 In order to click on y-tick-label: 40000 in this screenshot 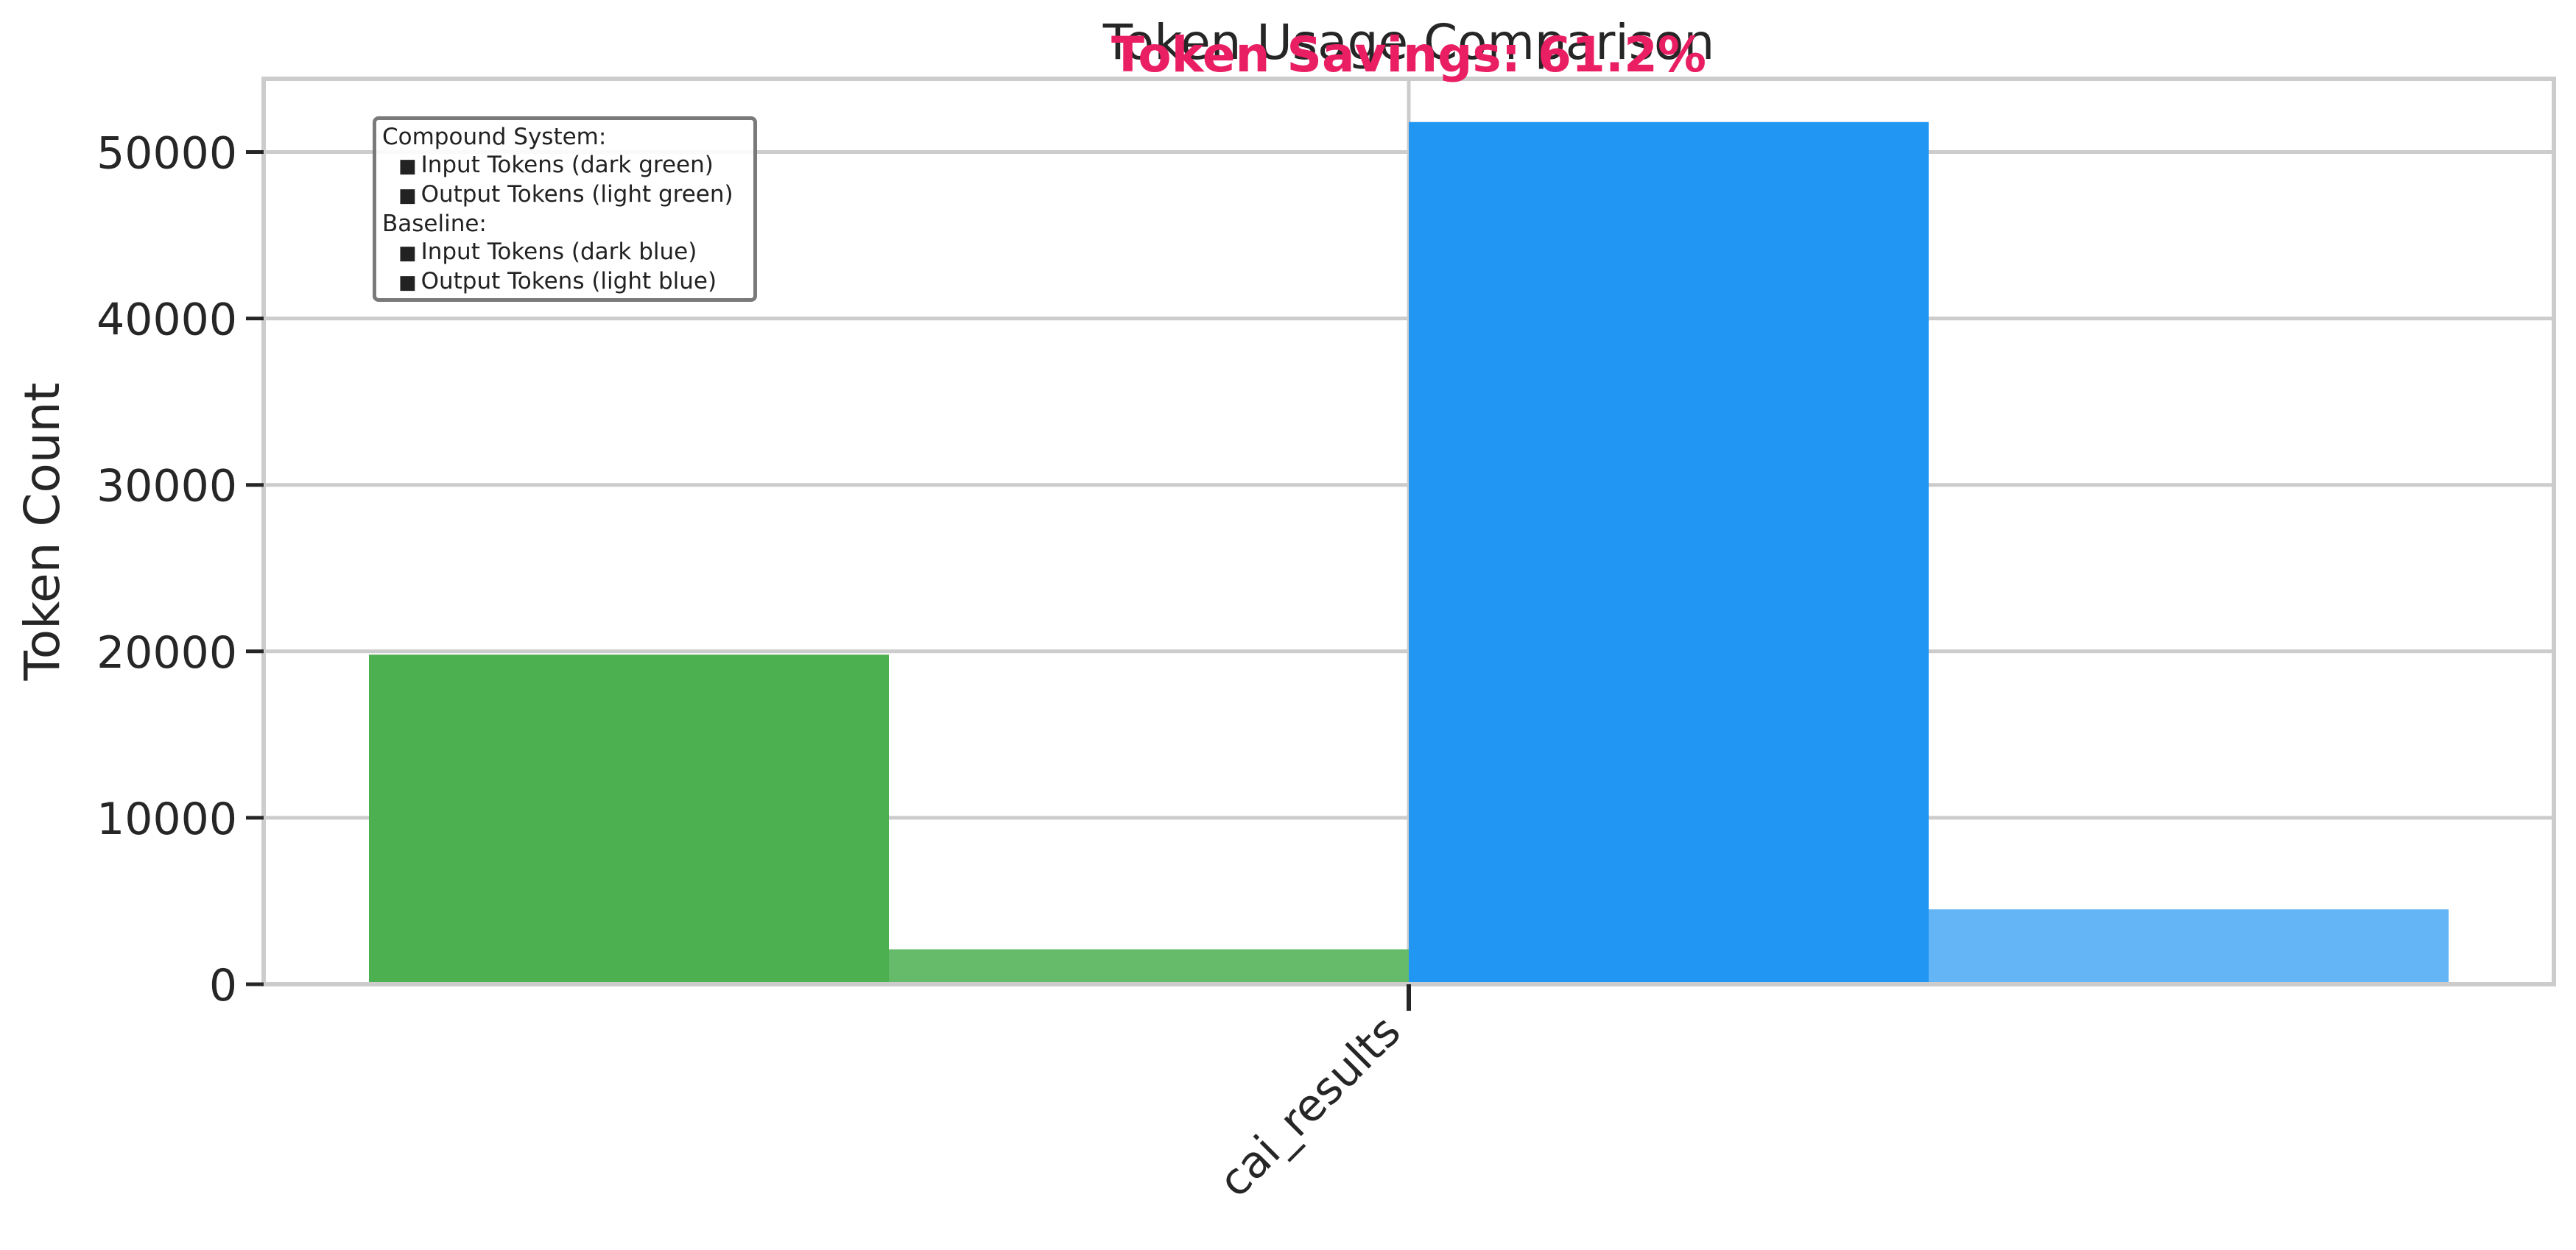, I will do `click(166, 320)`.